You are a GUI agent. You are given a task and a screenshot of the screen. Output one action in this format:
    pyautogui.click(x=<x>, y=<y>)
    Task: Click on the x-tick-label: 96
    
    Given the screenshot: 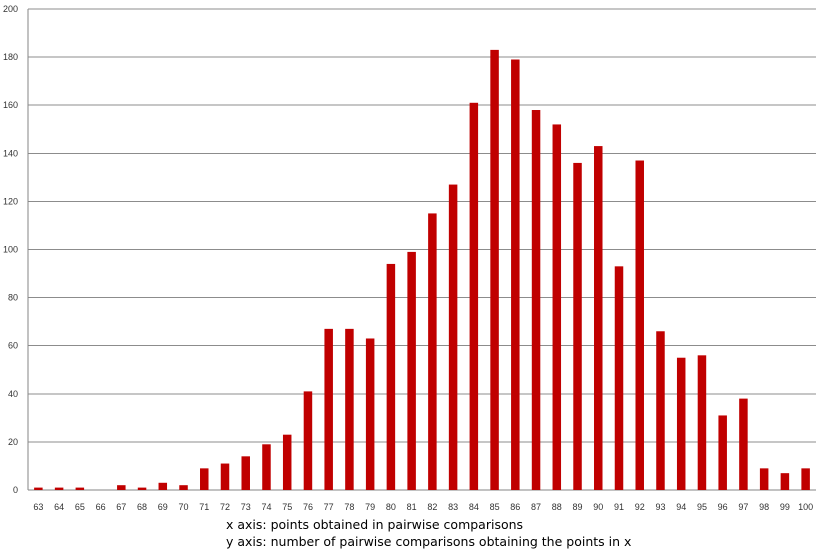 What is the action you would take?
    pyautogui.click(x=723, y=507)
    